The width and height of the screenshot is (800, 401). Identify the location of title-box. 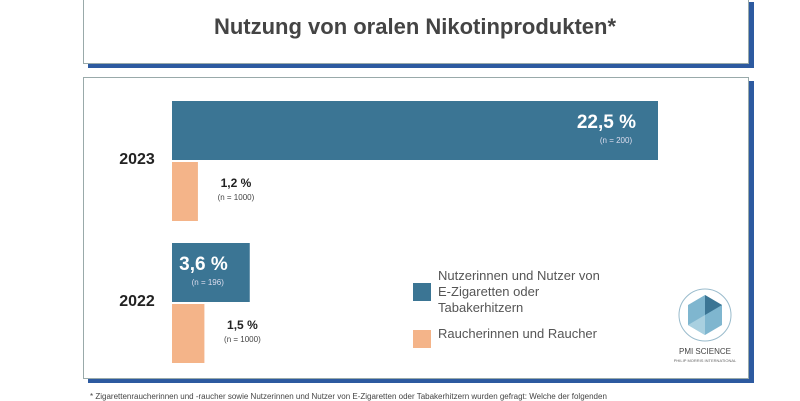
(416, 32).